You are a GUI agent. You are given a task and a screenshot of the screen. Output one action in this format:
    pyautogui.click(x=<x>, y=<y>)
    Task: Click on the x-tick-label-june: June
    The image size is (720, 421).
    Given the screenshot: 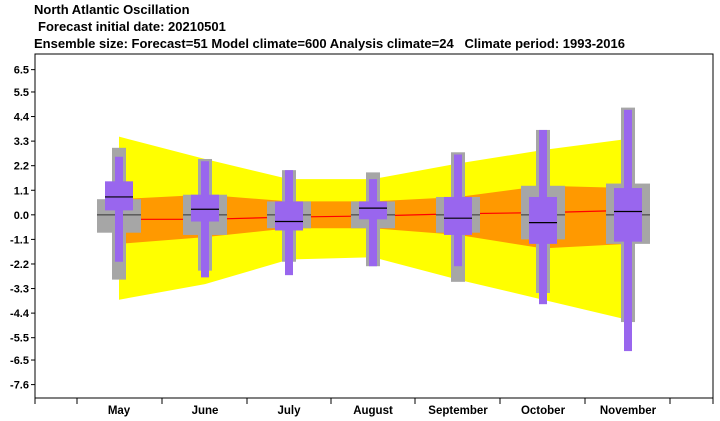 What is the action you would take?
    pyautogui.click(x=205, y=411)
    